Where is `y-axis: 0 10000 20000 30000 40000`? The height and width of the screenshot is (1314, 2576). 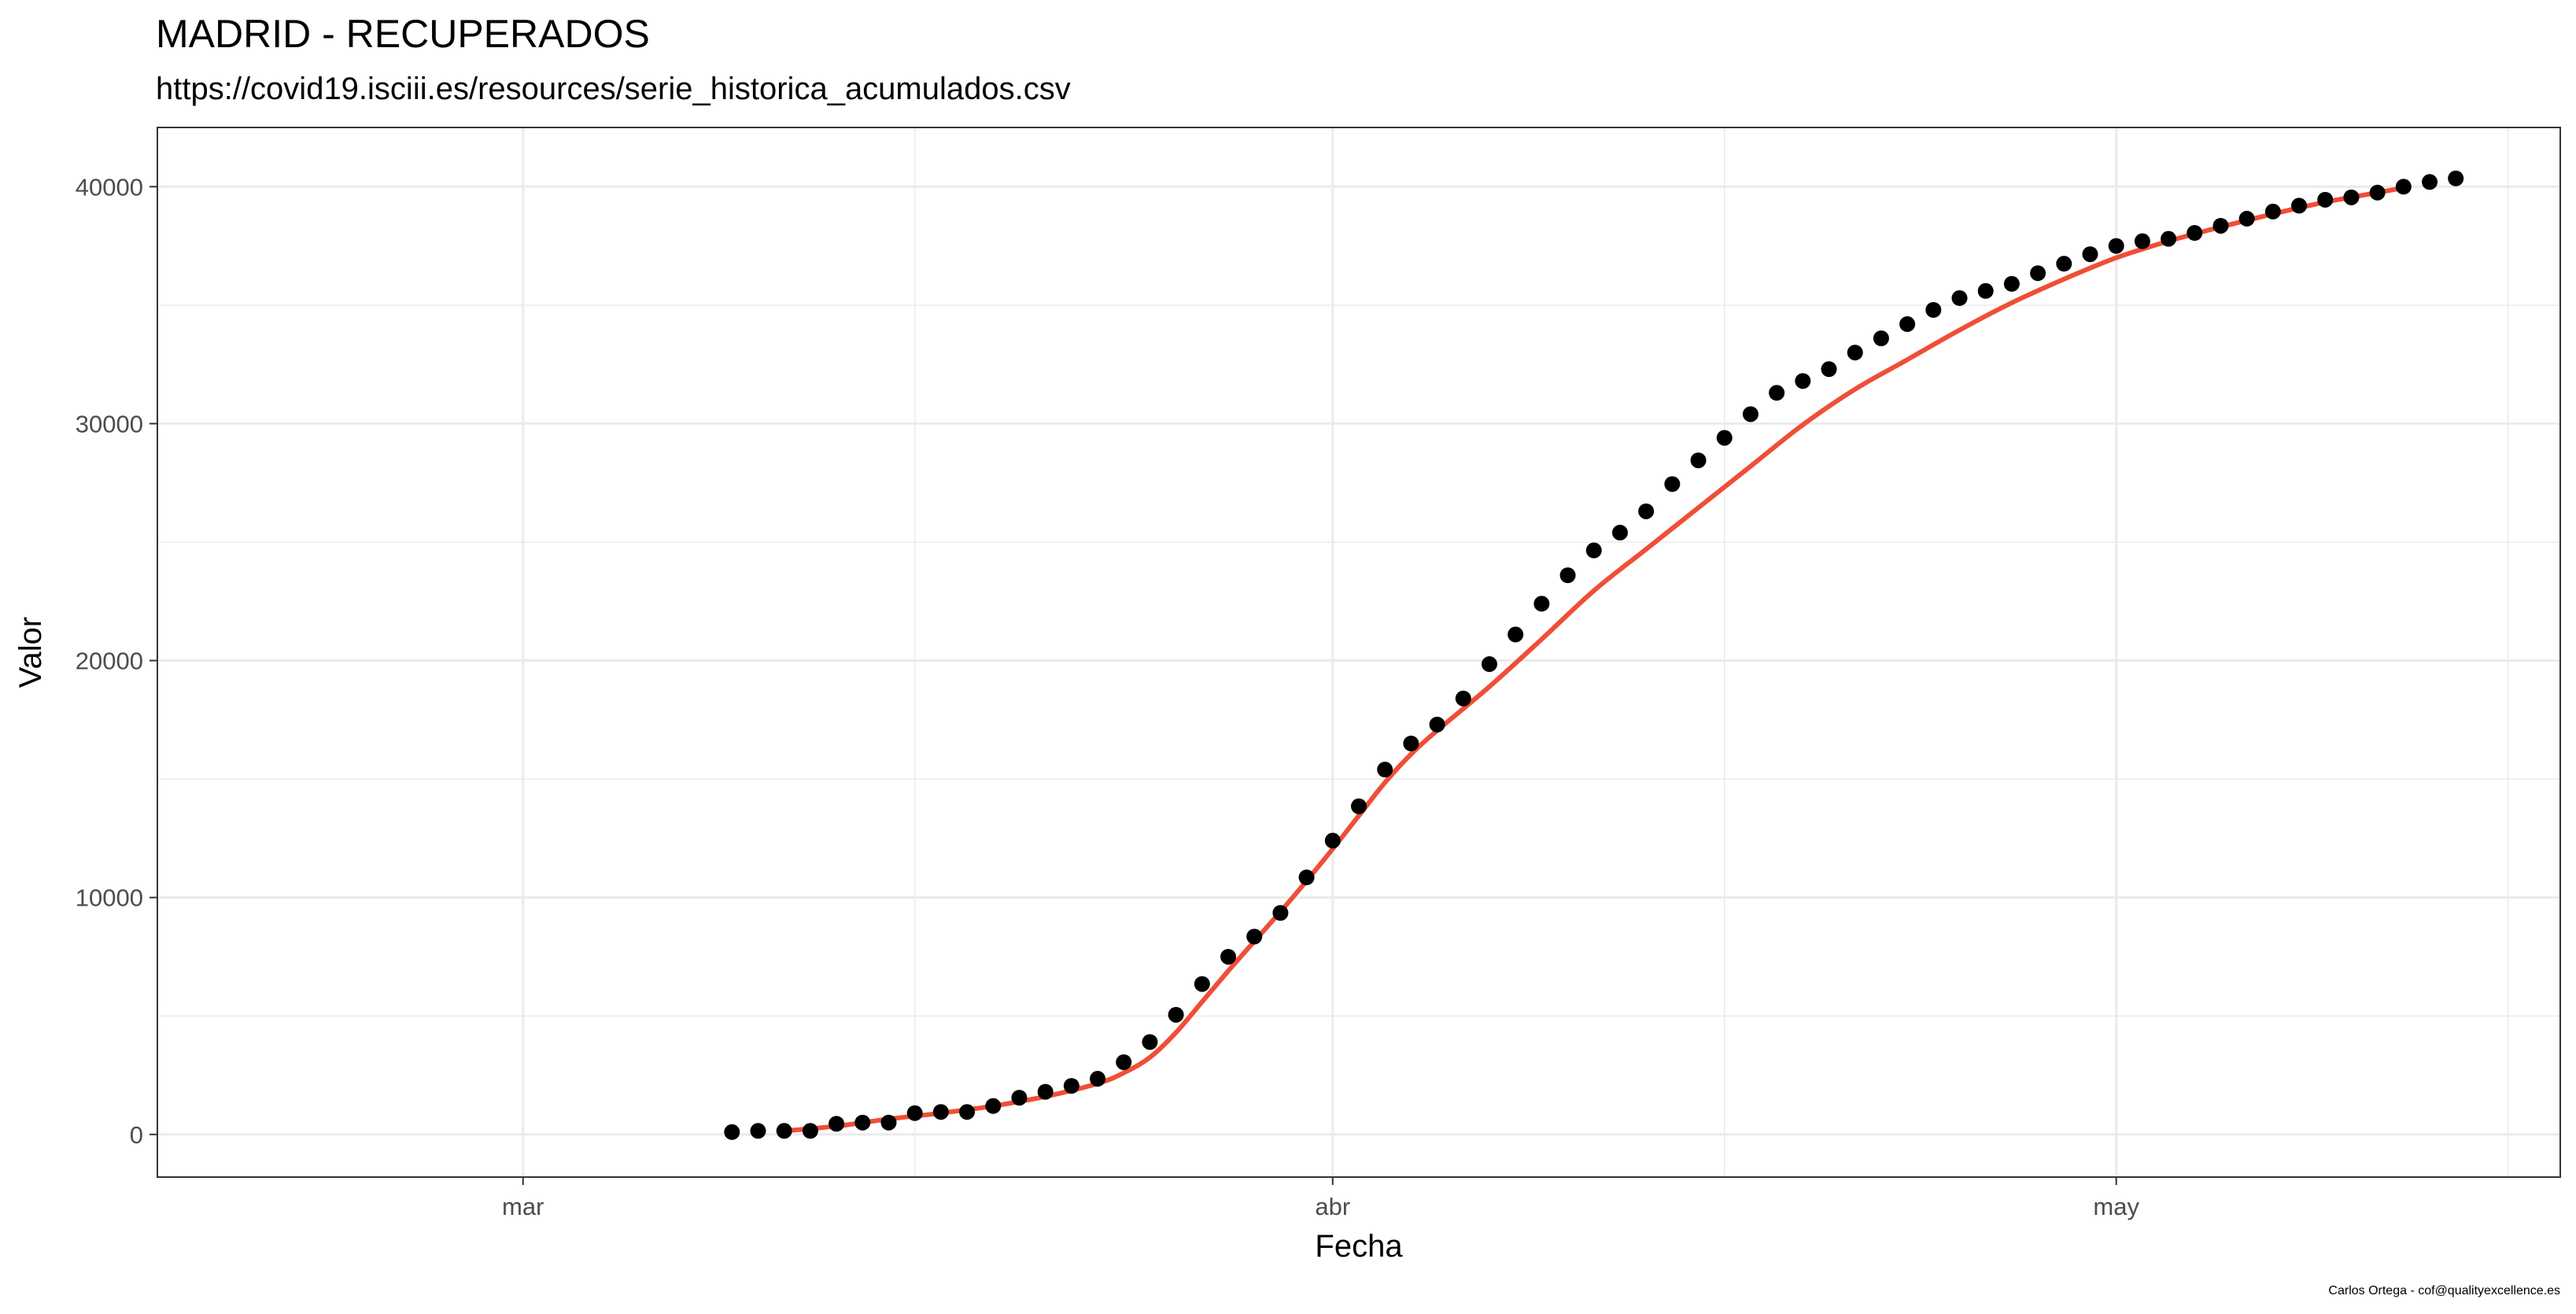
y-axis: 0 10000 20000 30000 40000 is located at coordinates (117, 661).